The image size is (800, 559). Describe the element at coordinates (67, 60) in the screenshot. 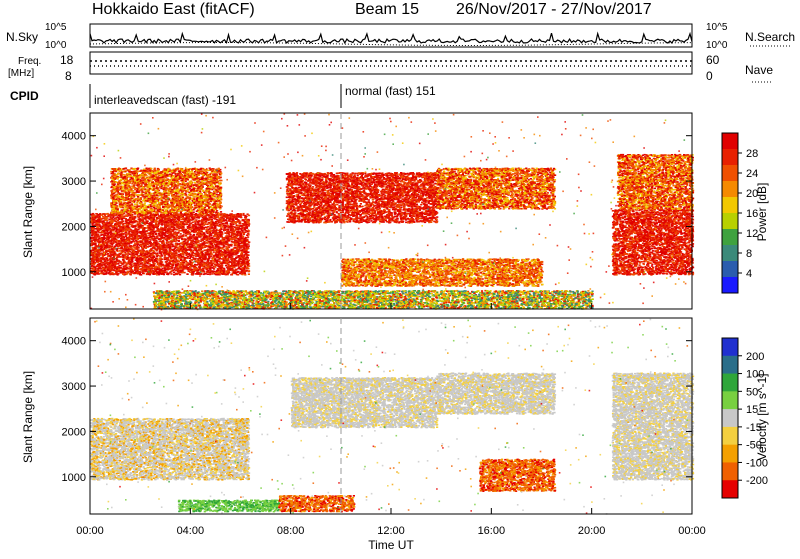

I see `freq-tick-top: 18` at that location.